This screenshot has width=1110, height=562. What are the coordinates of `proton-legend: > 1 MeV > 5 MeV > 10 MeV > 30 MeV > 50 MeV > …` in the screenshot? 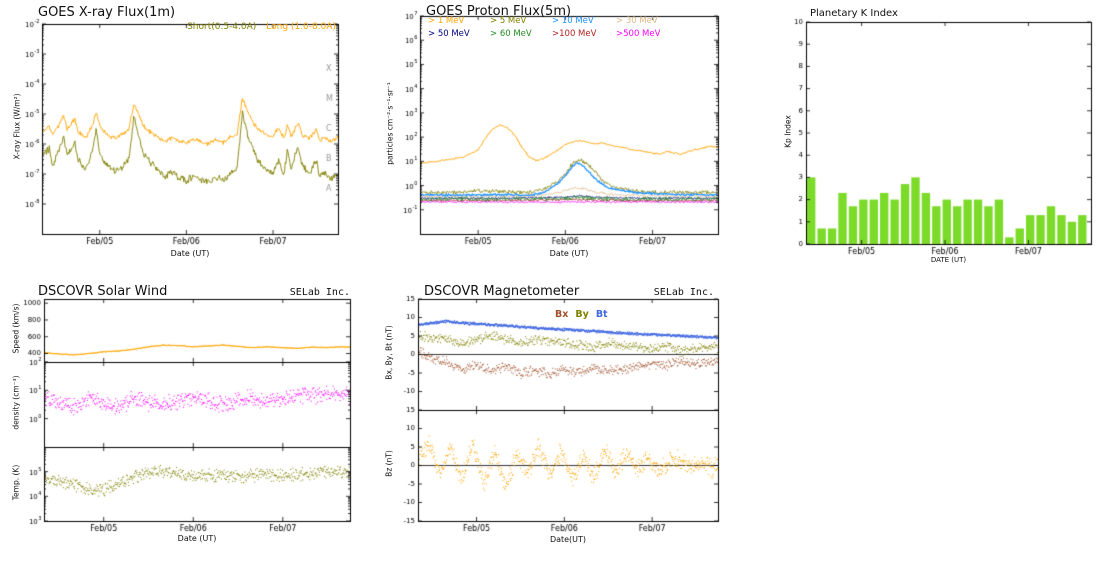 It's located at (554, 27).